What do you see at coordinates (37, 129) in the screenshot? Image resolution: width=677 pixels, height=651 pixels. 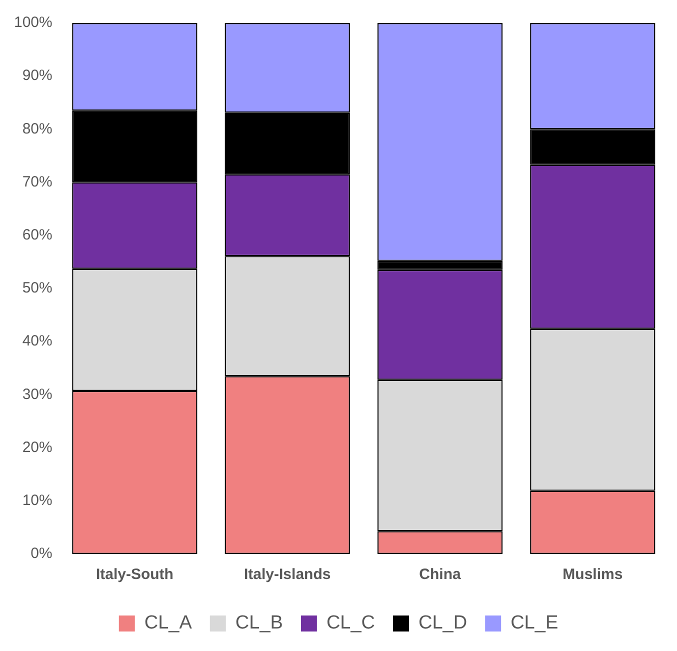 I see `y-tick-label: 80%` at bounding box center [37, 129].